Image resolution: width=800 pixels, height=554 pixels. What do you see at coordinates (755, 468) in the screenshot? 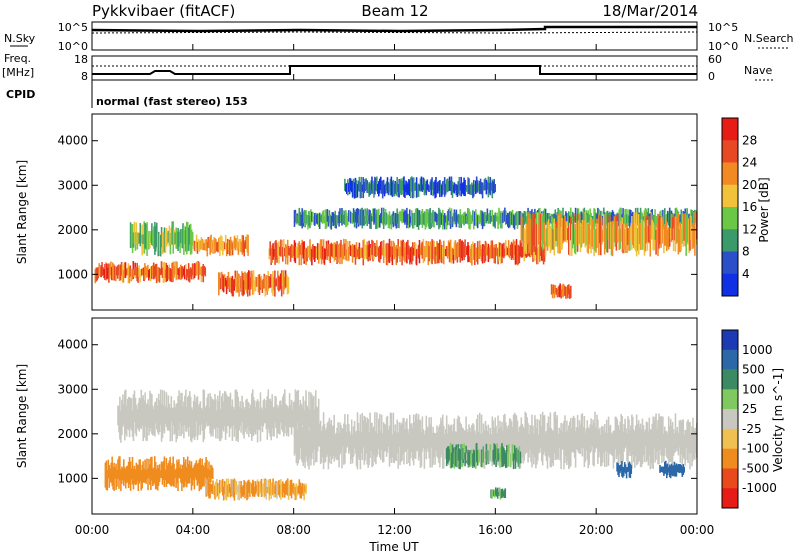
I see `colorbar-tick: -500` at bounding box center [755, 468].